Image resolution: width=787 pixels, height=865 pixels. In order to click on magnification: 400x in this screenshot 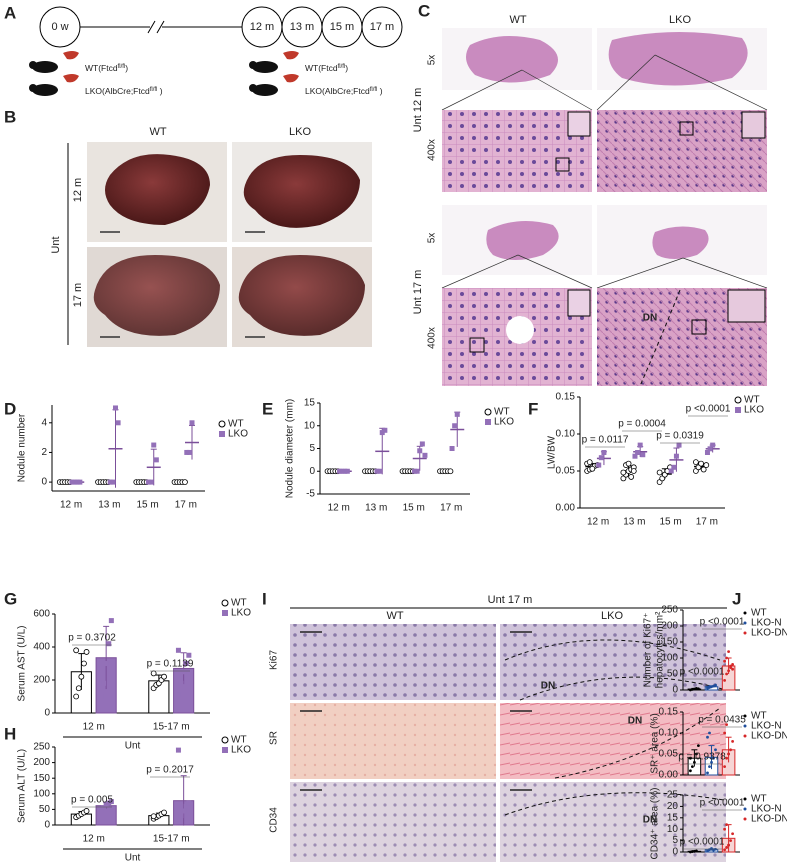, I will do `click(432, 338)`.